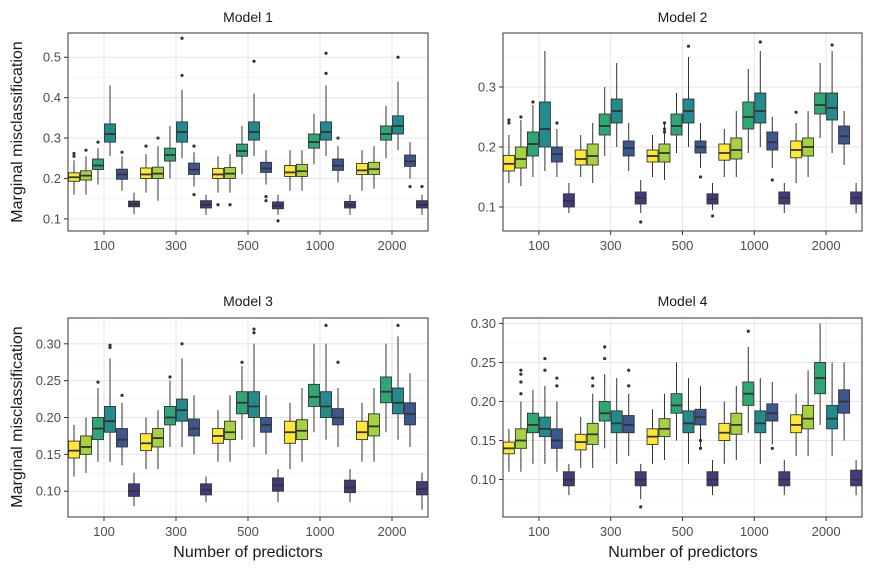 The height and width of the screenshot is (571, 872). What do you see at coordinates (248, 245) in the screenshot?
I see `x-tick-label: 500` at bounding box center [248, 245].